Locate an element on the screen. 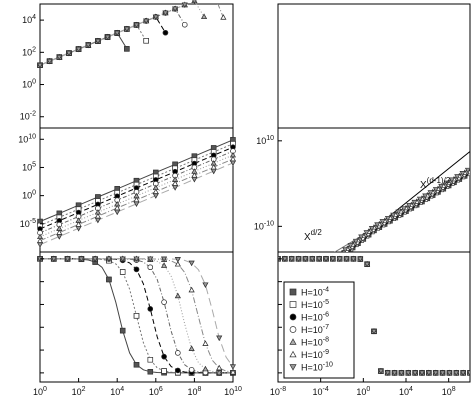 This screenshot has width=474, height=416. y-tick-label: 10⁴ is located at coordinates (29, 19).